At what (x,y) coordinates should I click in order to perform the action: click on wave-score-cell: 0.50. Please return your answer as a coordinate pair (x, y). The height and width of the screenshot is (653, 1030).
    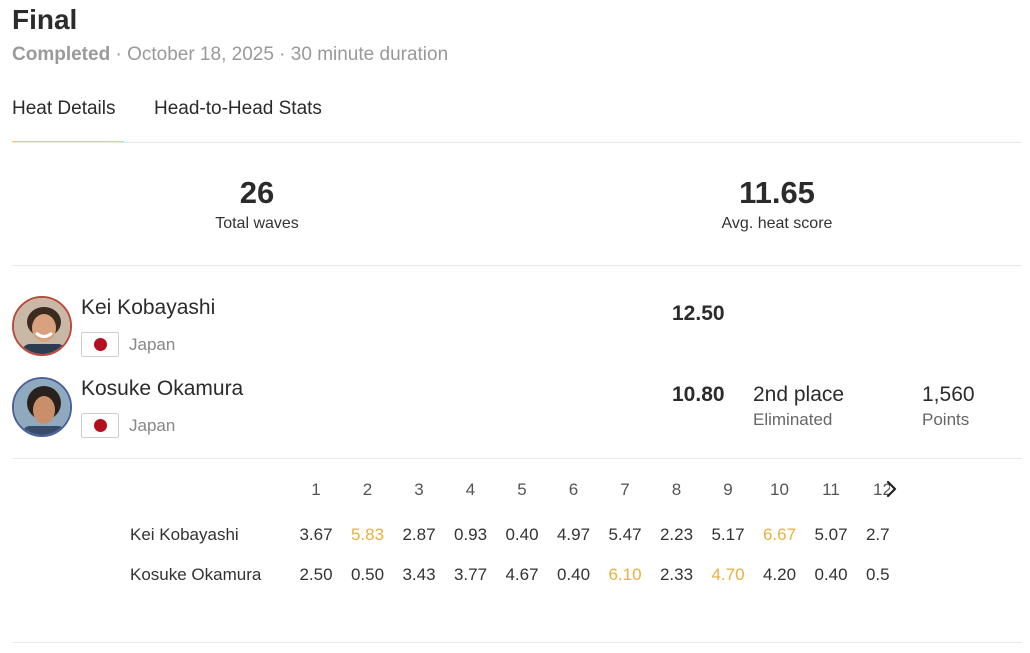
    Looking at the image, I should click on (367, 574).